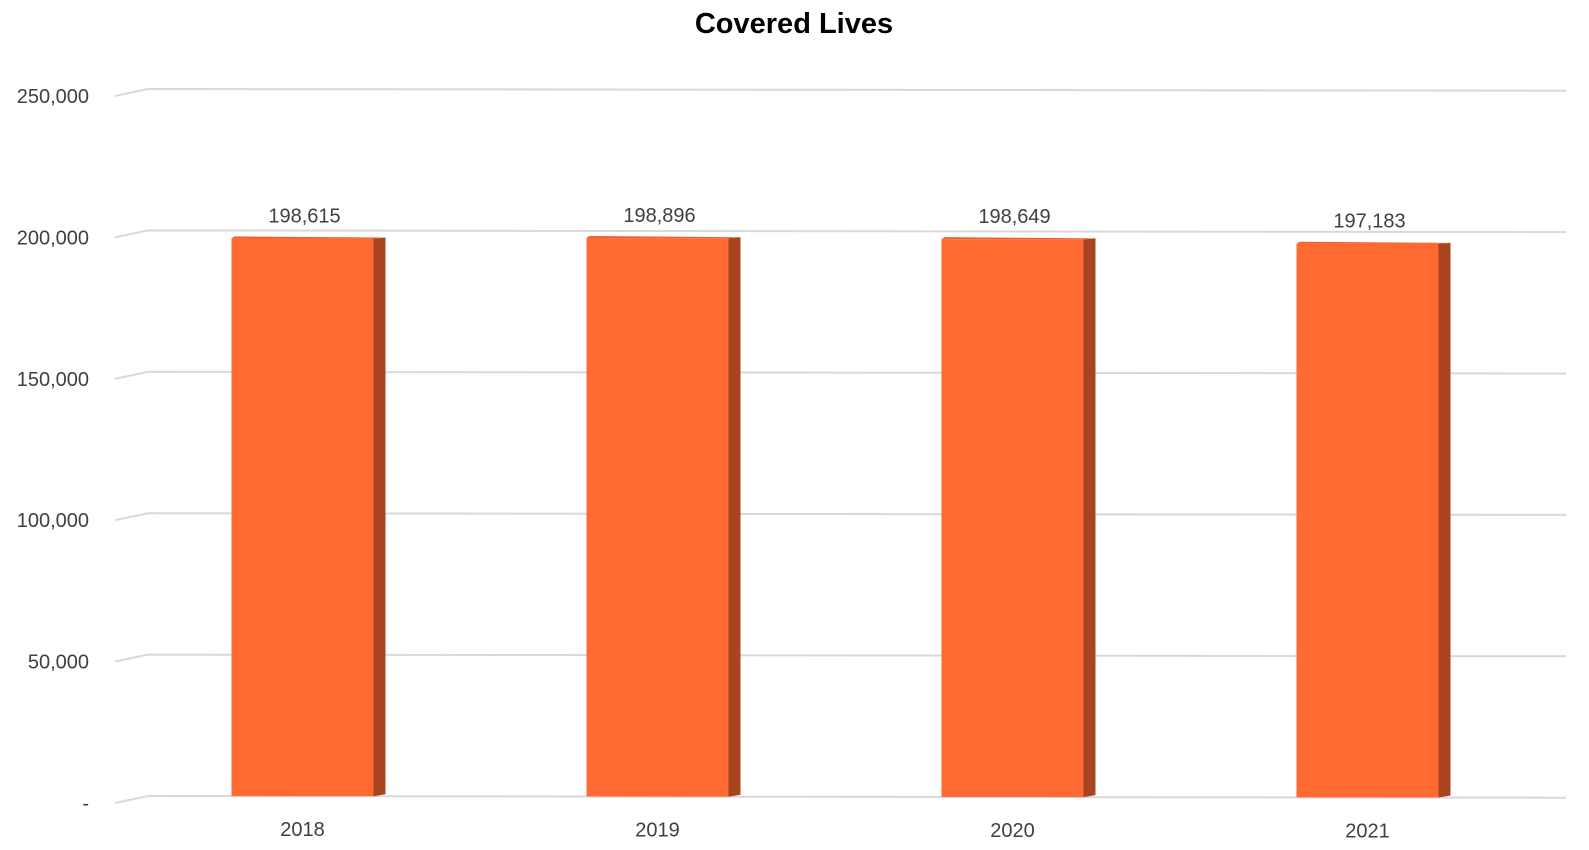 This screenshot has height=850, width=1589. What do you see at coordinates (53, 97) in the screenshot?
I see `y-tick-label: 250,000` at bounding box center [53, 97].